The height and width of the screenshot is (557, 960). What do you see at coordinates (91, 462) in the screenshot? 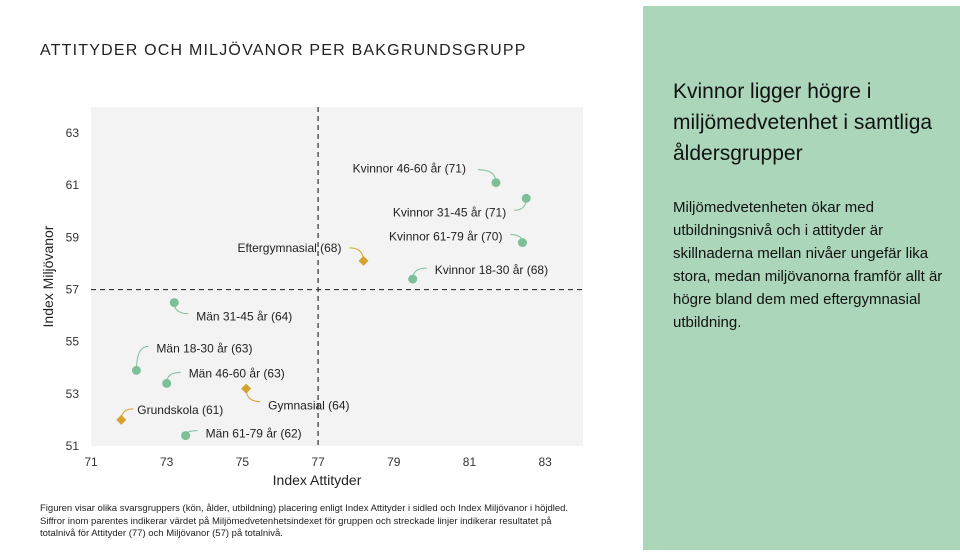
I see `x-tick-label: 71` at bounding box center [91, 462].